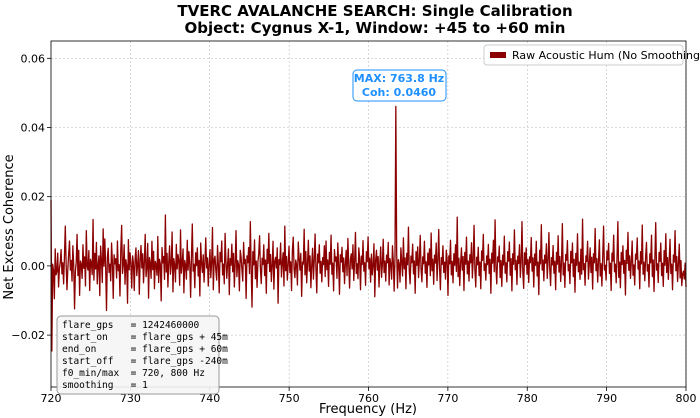 This screenshot has width=700, height=418. I want to click on x-tick-label: 760, so click(368, 398).